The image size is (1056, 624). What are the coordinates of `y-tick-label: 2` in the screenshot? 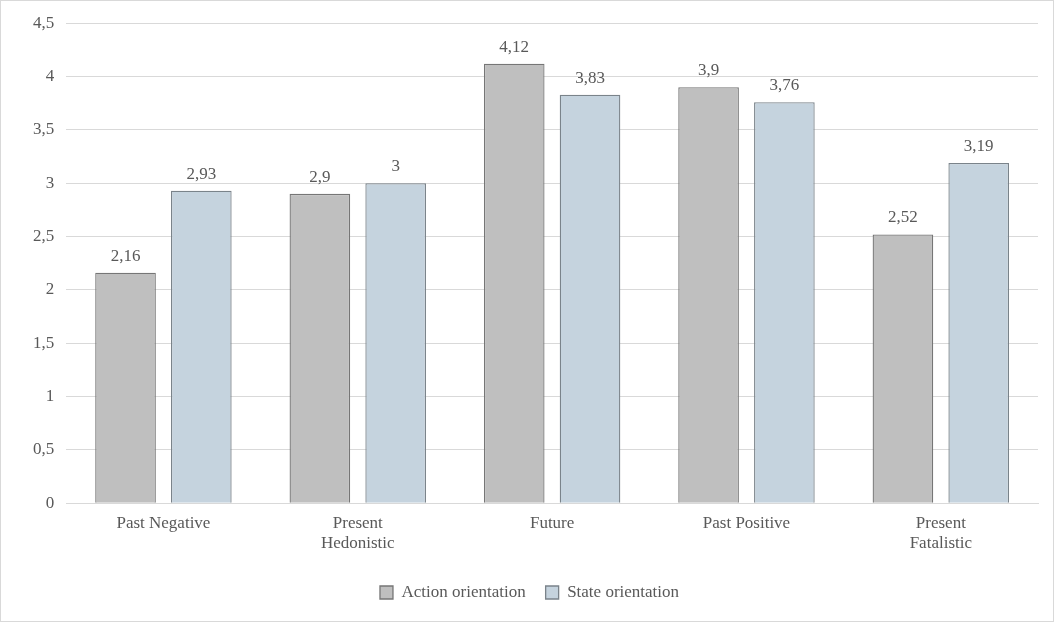 It's located at (50, 289).